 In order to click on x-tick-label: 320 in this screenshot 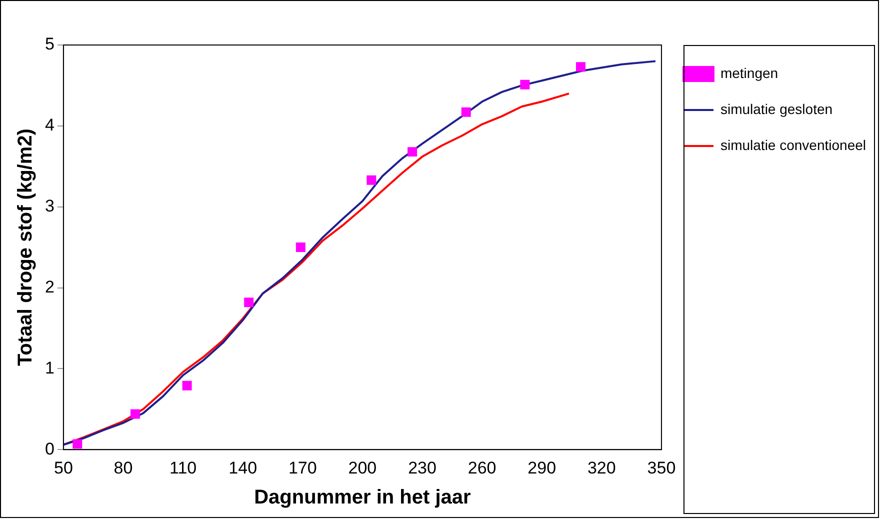, I will do `click(601, 468)`.